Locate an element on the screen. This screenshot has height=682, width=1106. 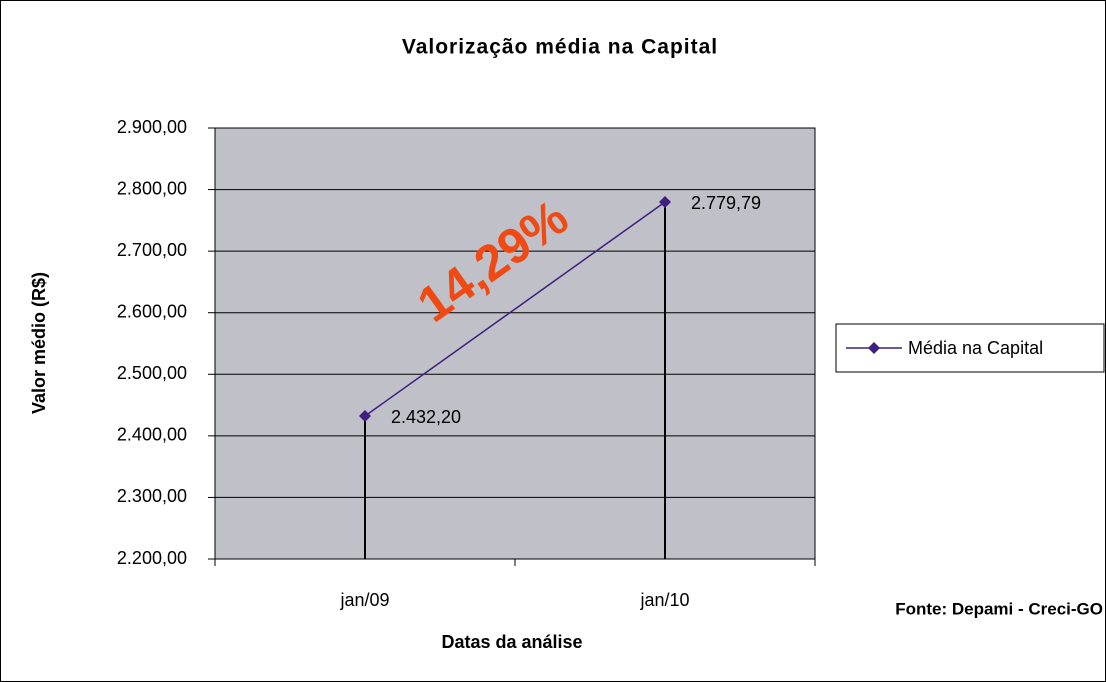
data-label: 2.779,79 is located at coordinates (726, 203).